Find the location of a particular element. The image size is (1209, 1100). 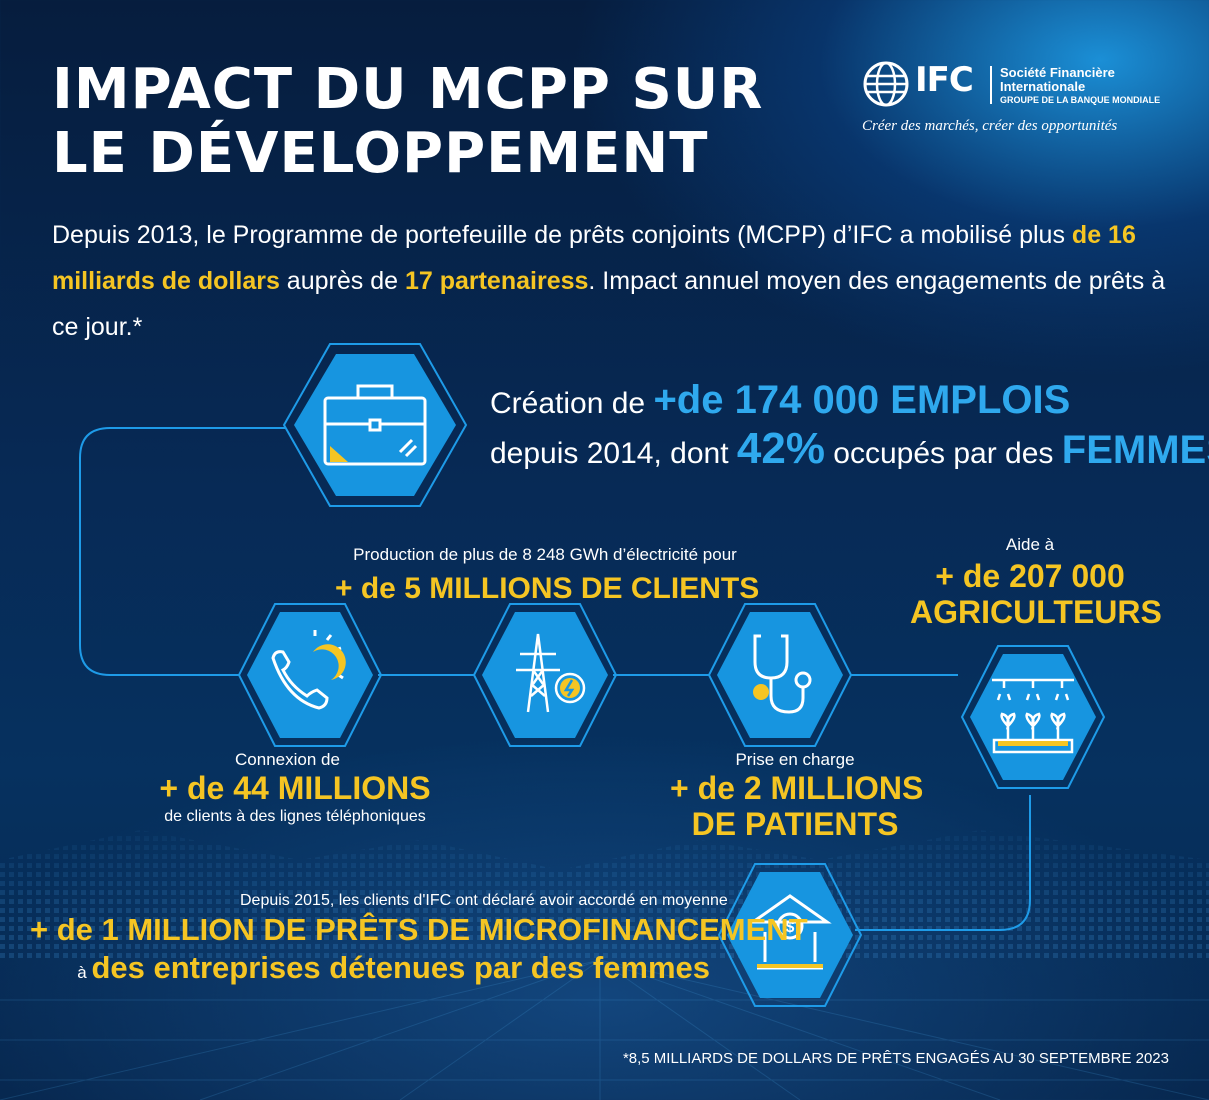

title-line-1: IMPACT DU MCPP SUR is located at coordinates (408, 89).